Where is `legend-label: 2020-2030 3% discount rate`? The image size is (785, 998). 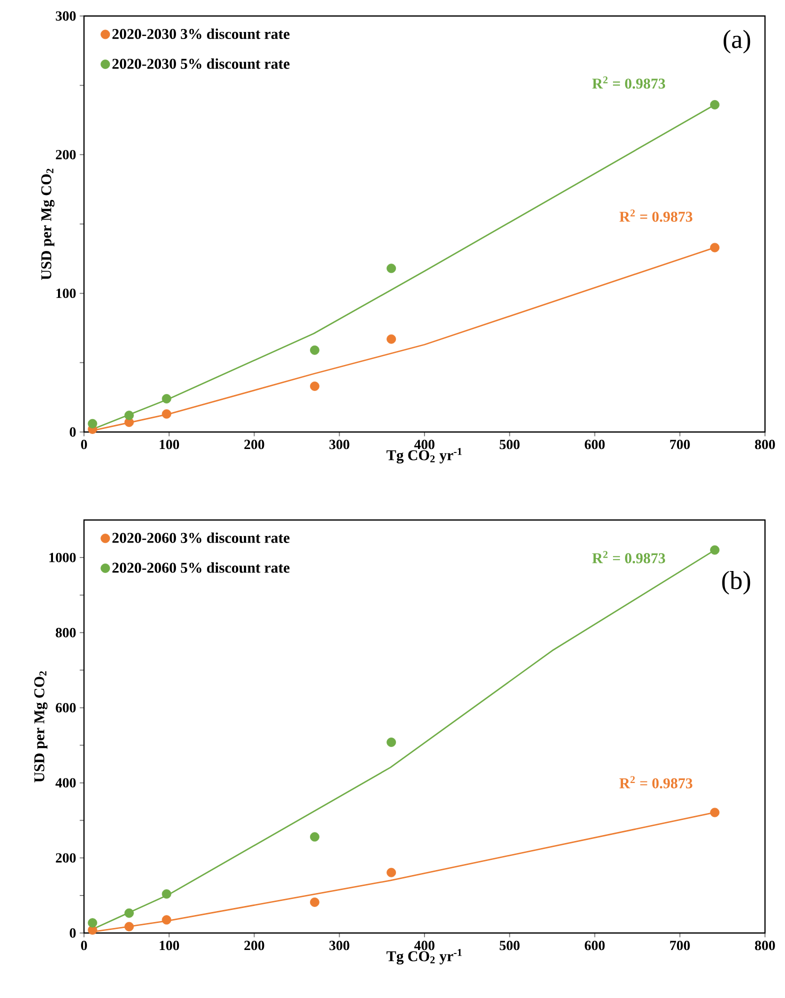 legend-label: 2020-2030 3% discount rate is located at coordinates (201, 34).